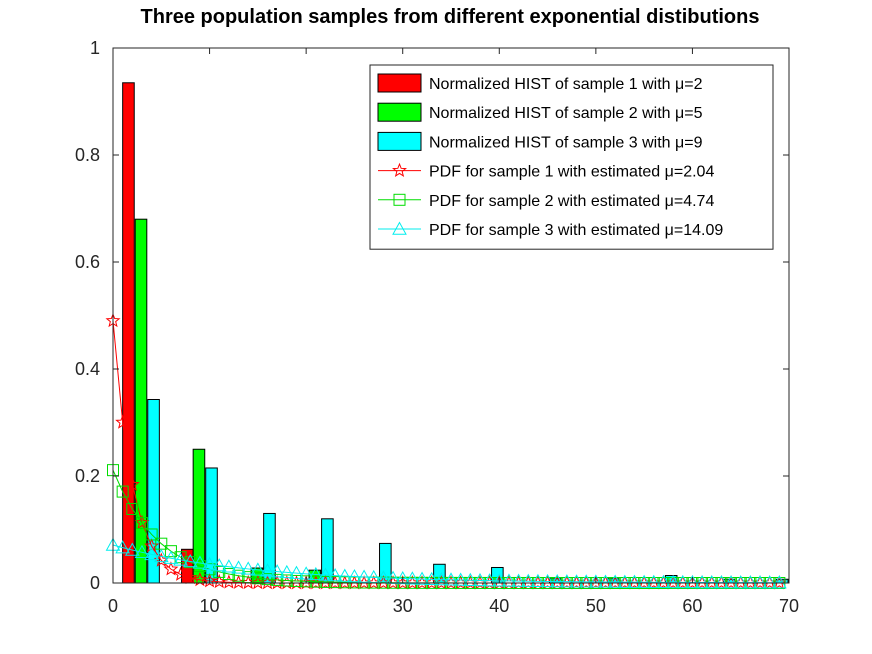 The height and width of the screenshot is (654, 872). I want to click on legend-label: Normalized HIST of sample 3 with μ=9, so click(566, 142).